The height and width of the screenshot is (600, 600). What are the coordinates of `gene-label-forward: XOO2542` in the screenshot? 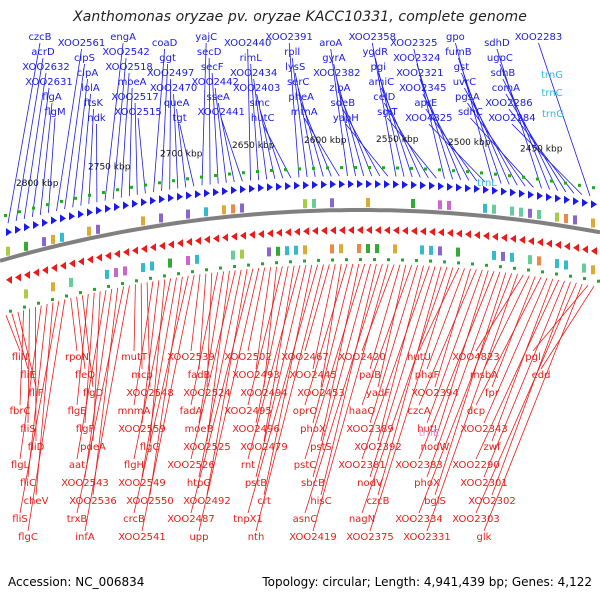 It's located at (125, 52).